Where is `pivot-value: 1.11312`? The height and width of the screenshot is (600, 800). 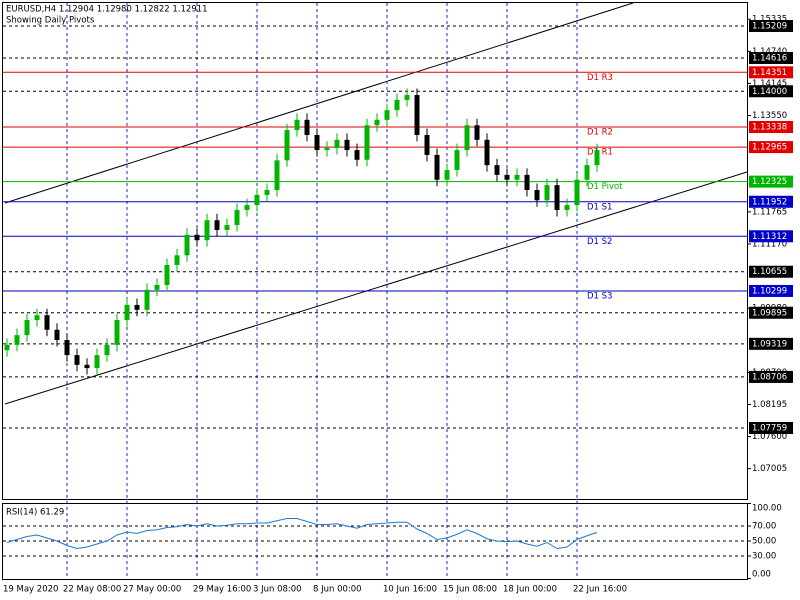
pivot-value: 1.11312 is located at coordinates (769, 237).